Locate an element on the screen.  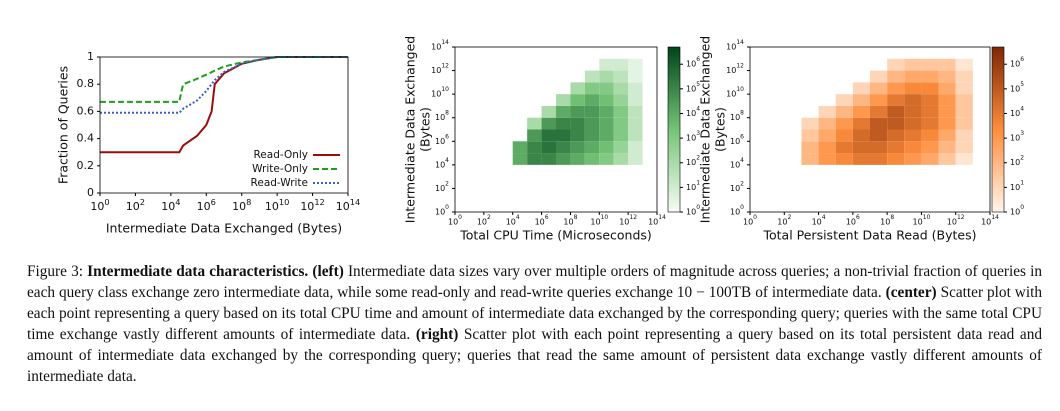
y-tick-label: 0.6 is located at coordinates (86, 110).